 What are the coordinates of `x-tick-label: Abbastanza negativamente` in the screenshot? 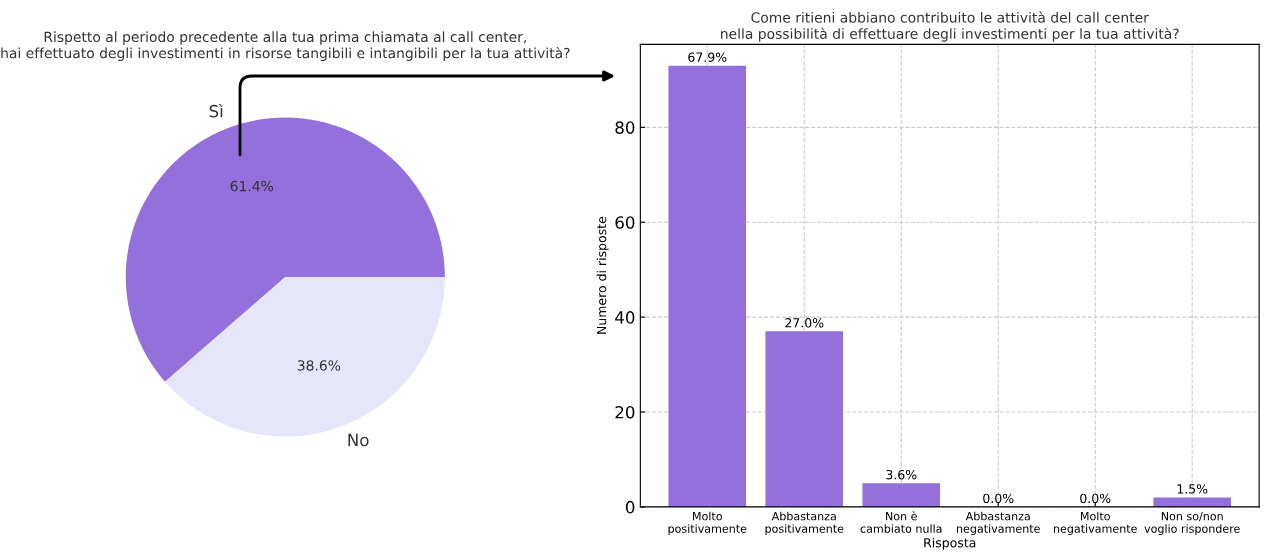 It's located at (998, 523).